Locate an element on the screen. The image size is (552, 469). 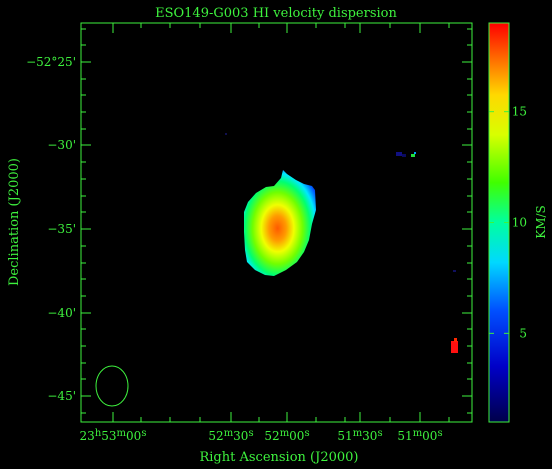
beam-ellipse is located at coordinates (112, 386).